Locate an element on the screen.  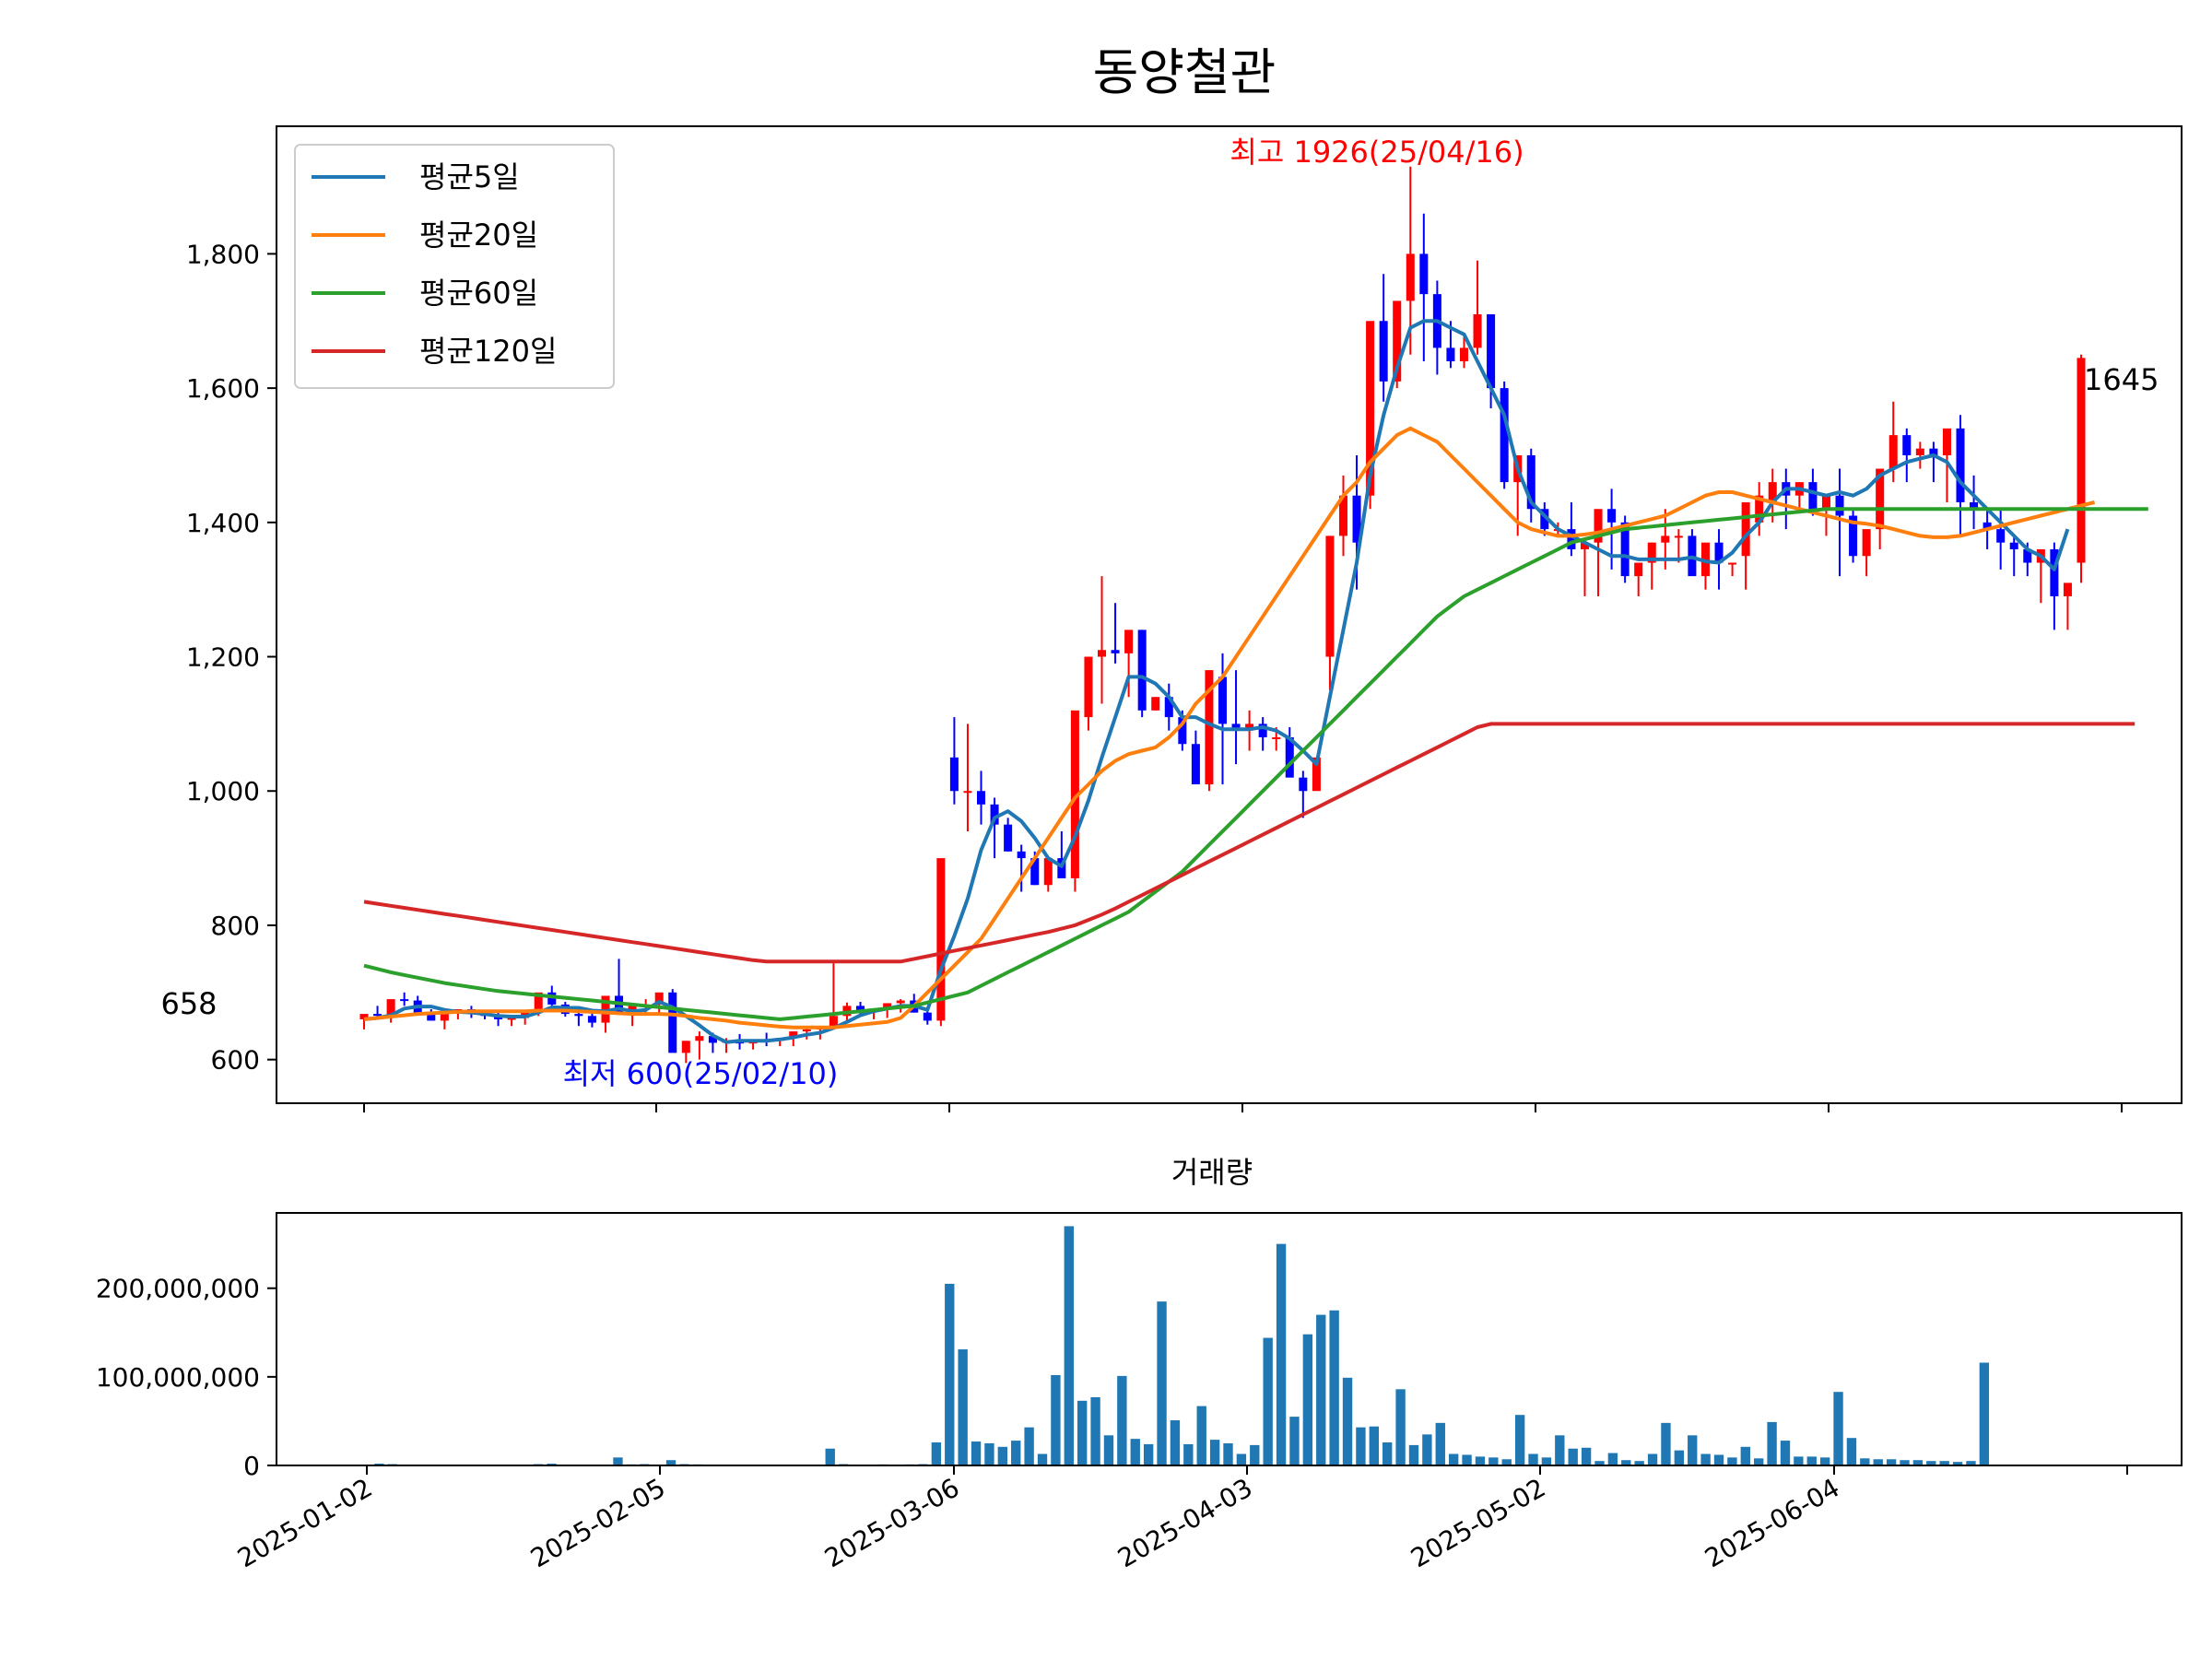
legend: 평균5일 평균20일 평균60일 평균120일 is located at coordinates (454, 266).